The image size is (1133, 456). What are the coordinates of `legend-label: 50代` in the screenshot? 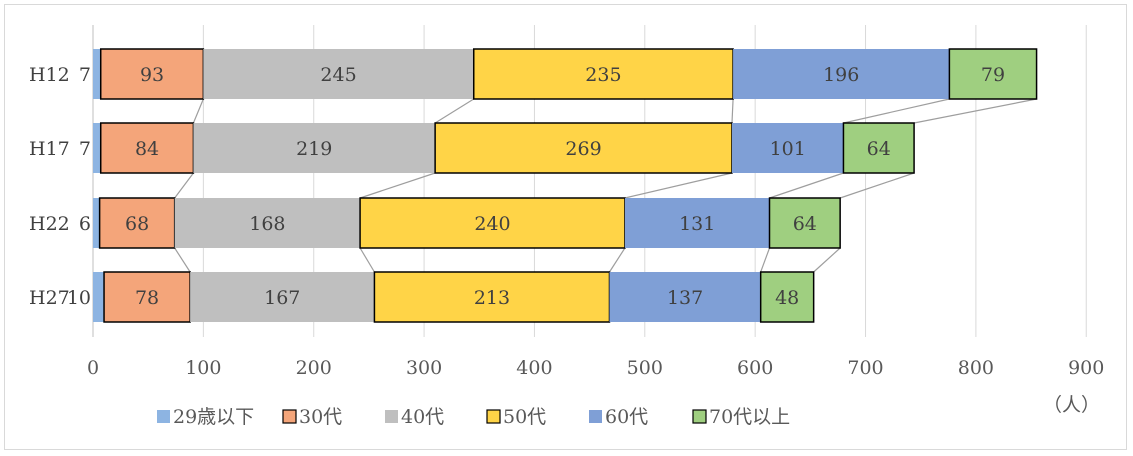 It's located at (524, 417).